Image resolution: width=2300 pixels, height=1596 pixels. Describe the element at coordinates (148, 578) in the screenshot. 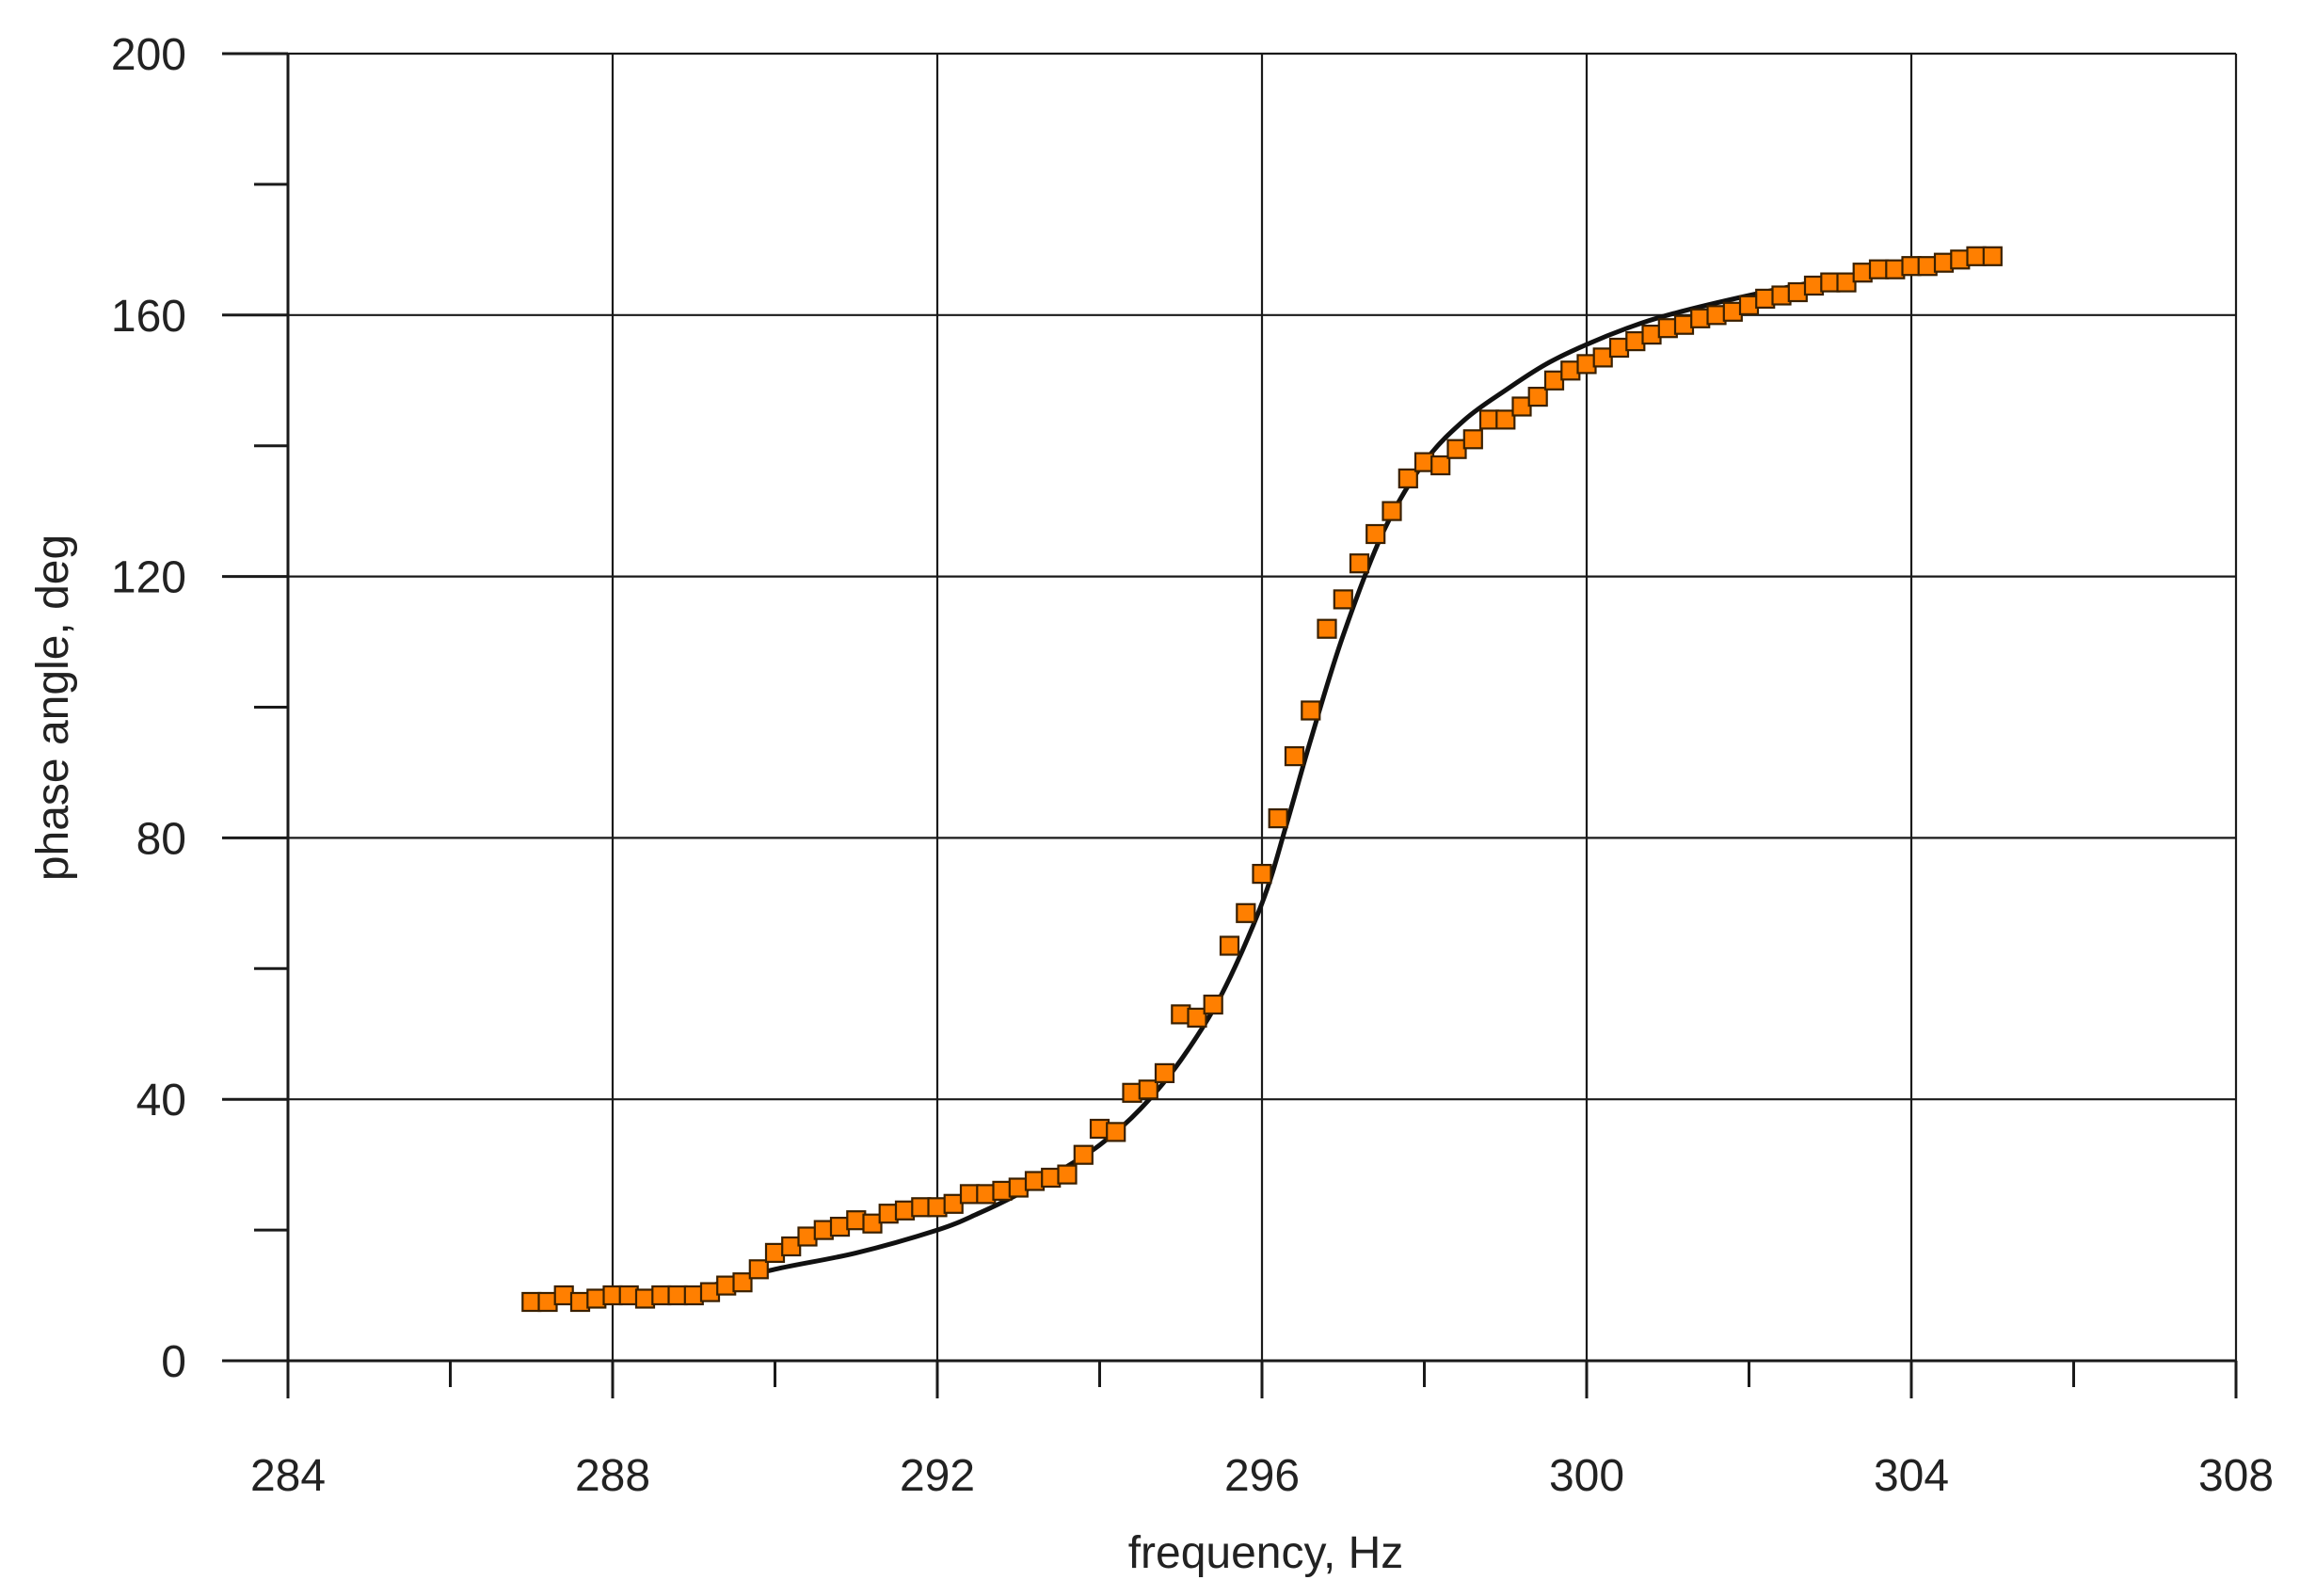

I see `y-tick-label: 120` at that location.